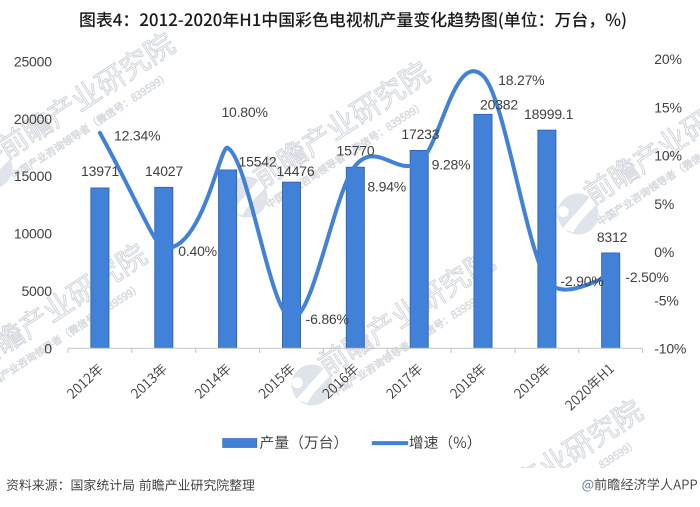  I want to click on svg-text: 12.34%, so click(137, 136).